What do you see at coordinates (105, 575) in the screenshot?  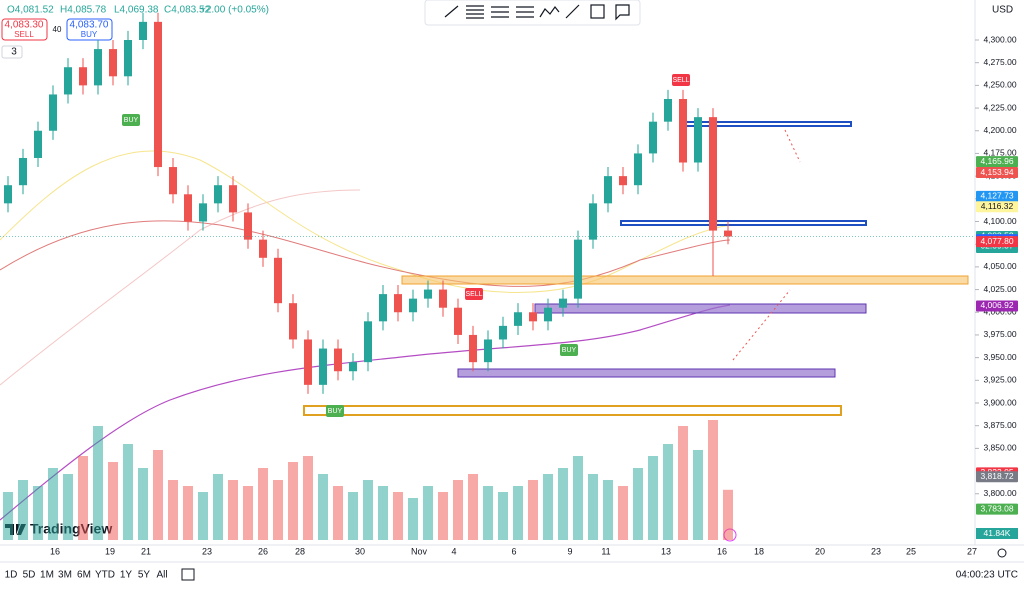 I see `range-button: YTD` at bounding box center [105, 575].